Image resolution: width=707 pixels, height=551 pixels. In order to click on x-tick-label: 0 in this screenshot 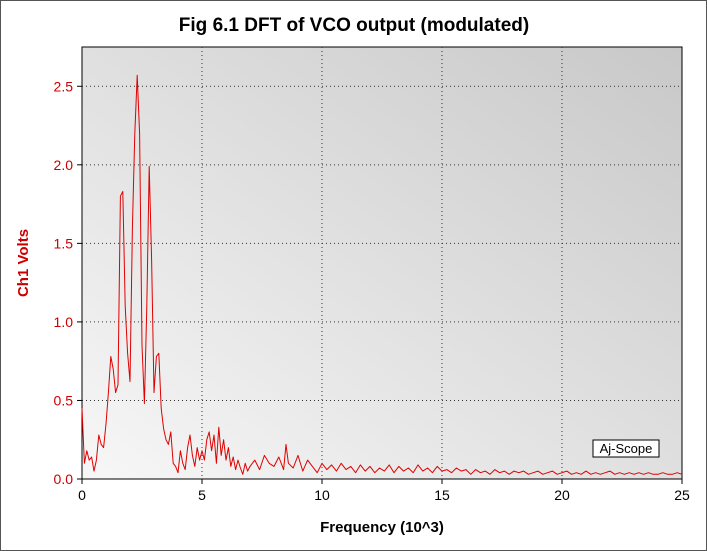, I will do `click(82, 495)`.